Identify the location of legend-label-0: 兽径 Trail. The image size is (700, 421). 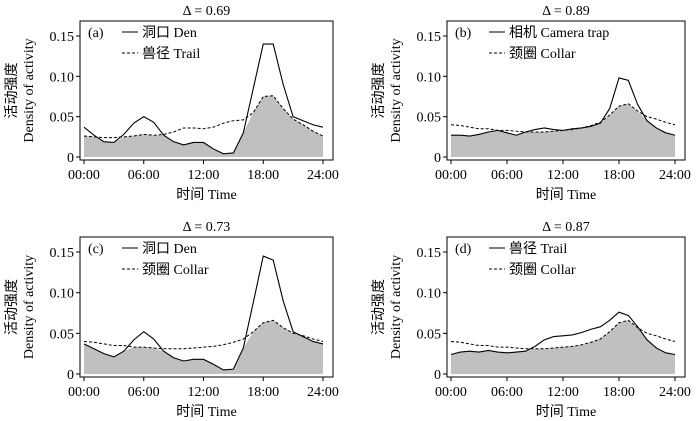
(538, 249).